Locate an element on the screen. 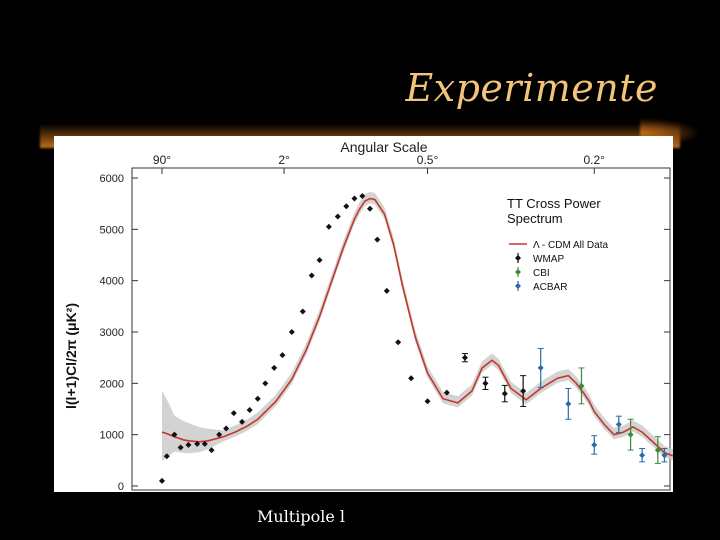 This screenshot has height=540, width=720. chart-subtitle-group: TT Cross Power Spectrum is located at coordinates (554, 211).